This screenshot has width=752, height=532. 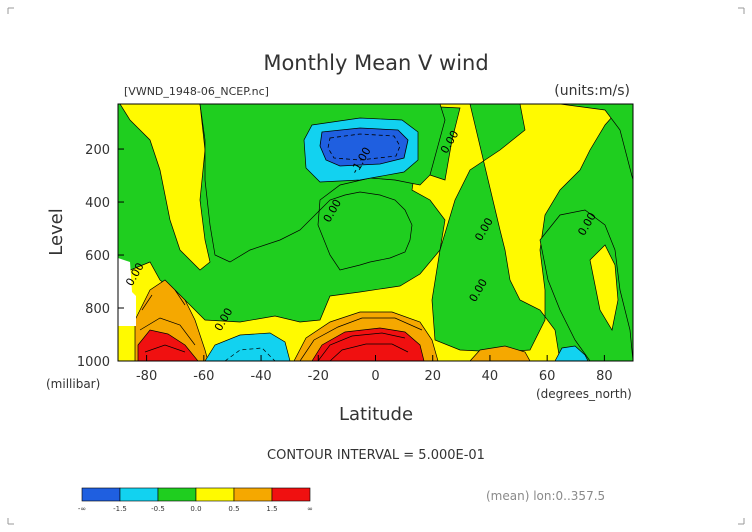 I want to click on region-cyan-surface-south, so click(x=247, y=346).